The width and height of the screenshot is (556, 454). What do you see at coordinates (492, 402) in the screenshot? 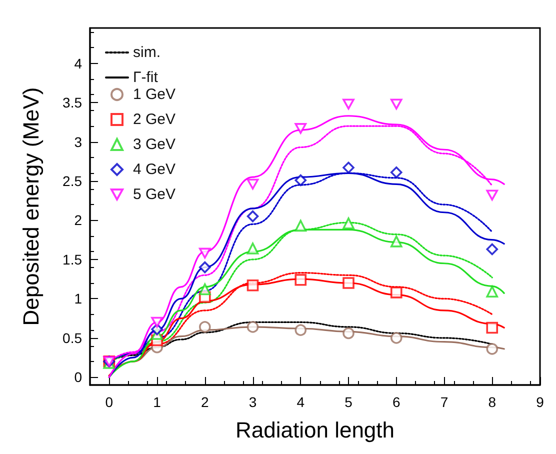
I see `x-tick-label: 8` at bounding box center [492, 402].